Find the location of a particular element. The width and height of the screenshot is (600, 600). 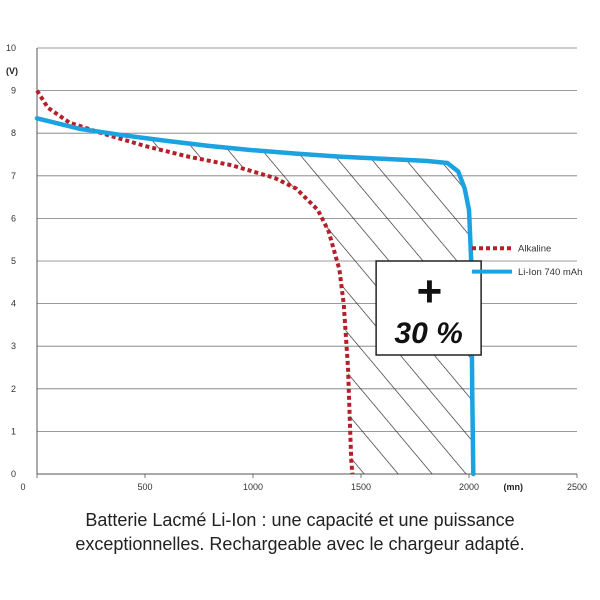

x-tick-0: 0 is located at coordinates (22, 487).